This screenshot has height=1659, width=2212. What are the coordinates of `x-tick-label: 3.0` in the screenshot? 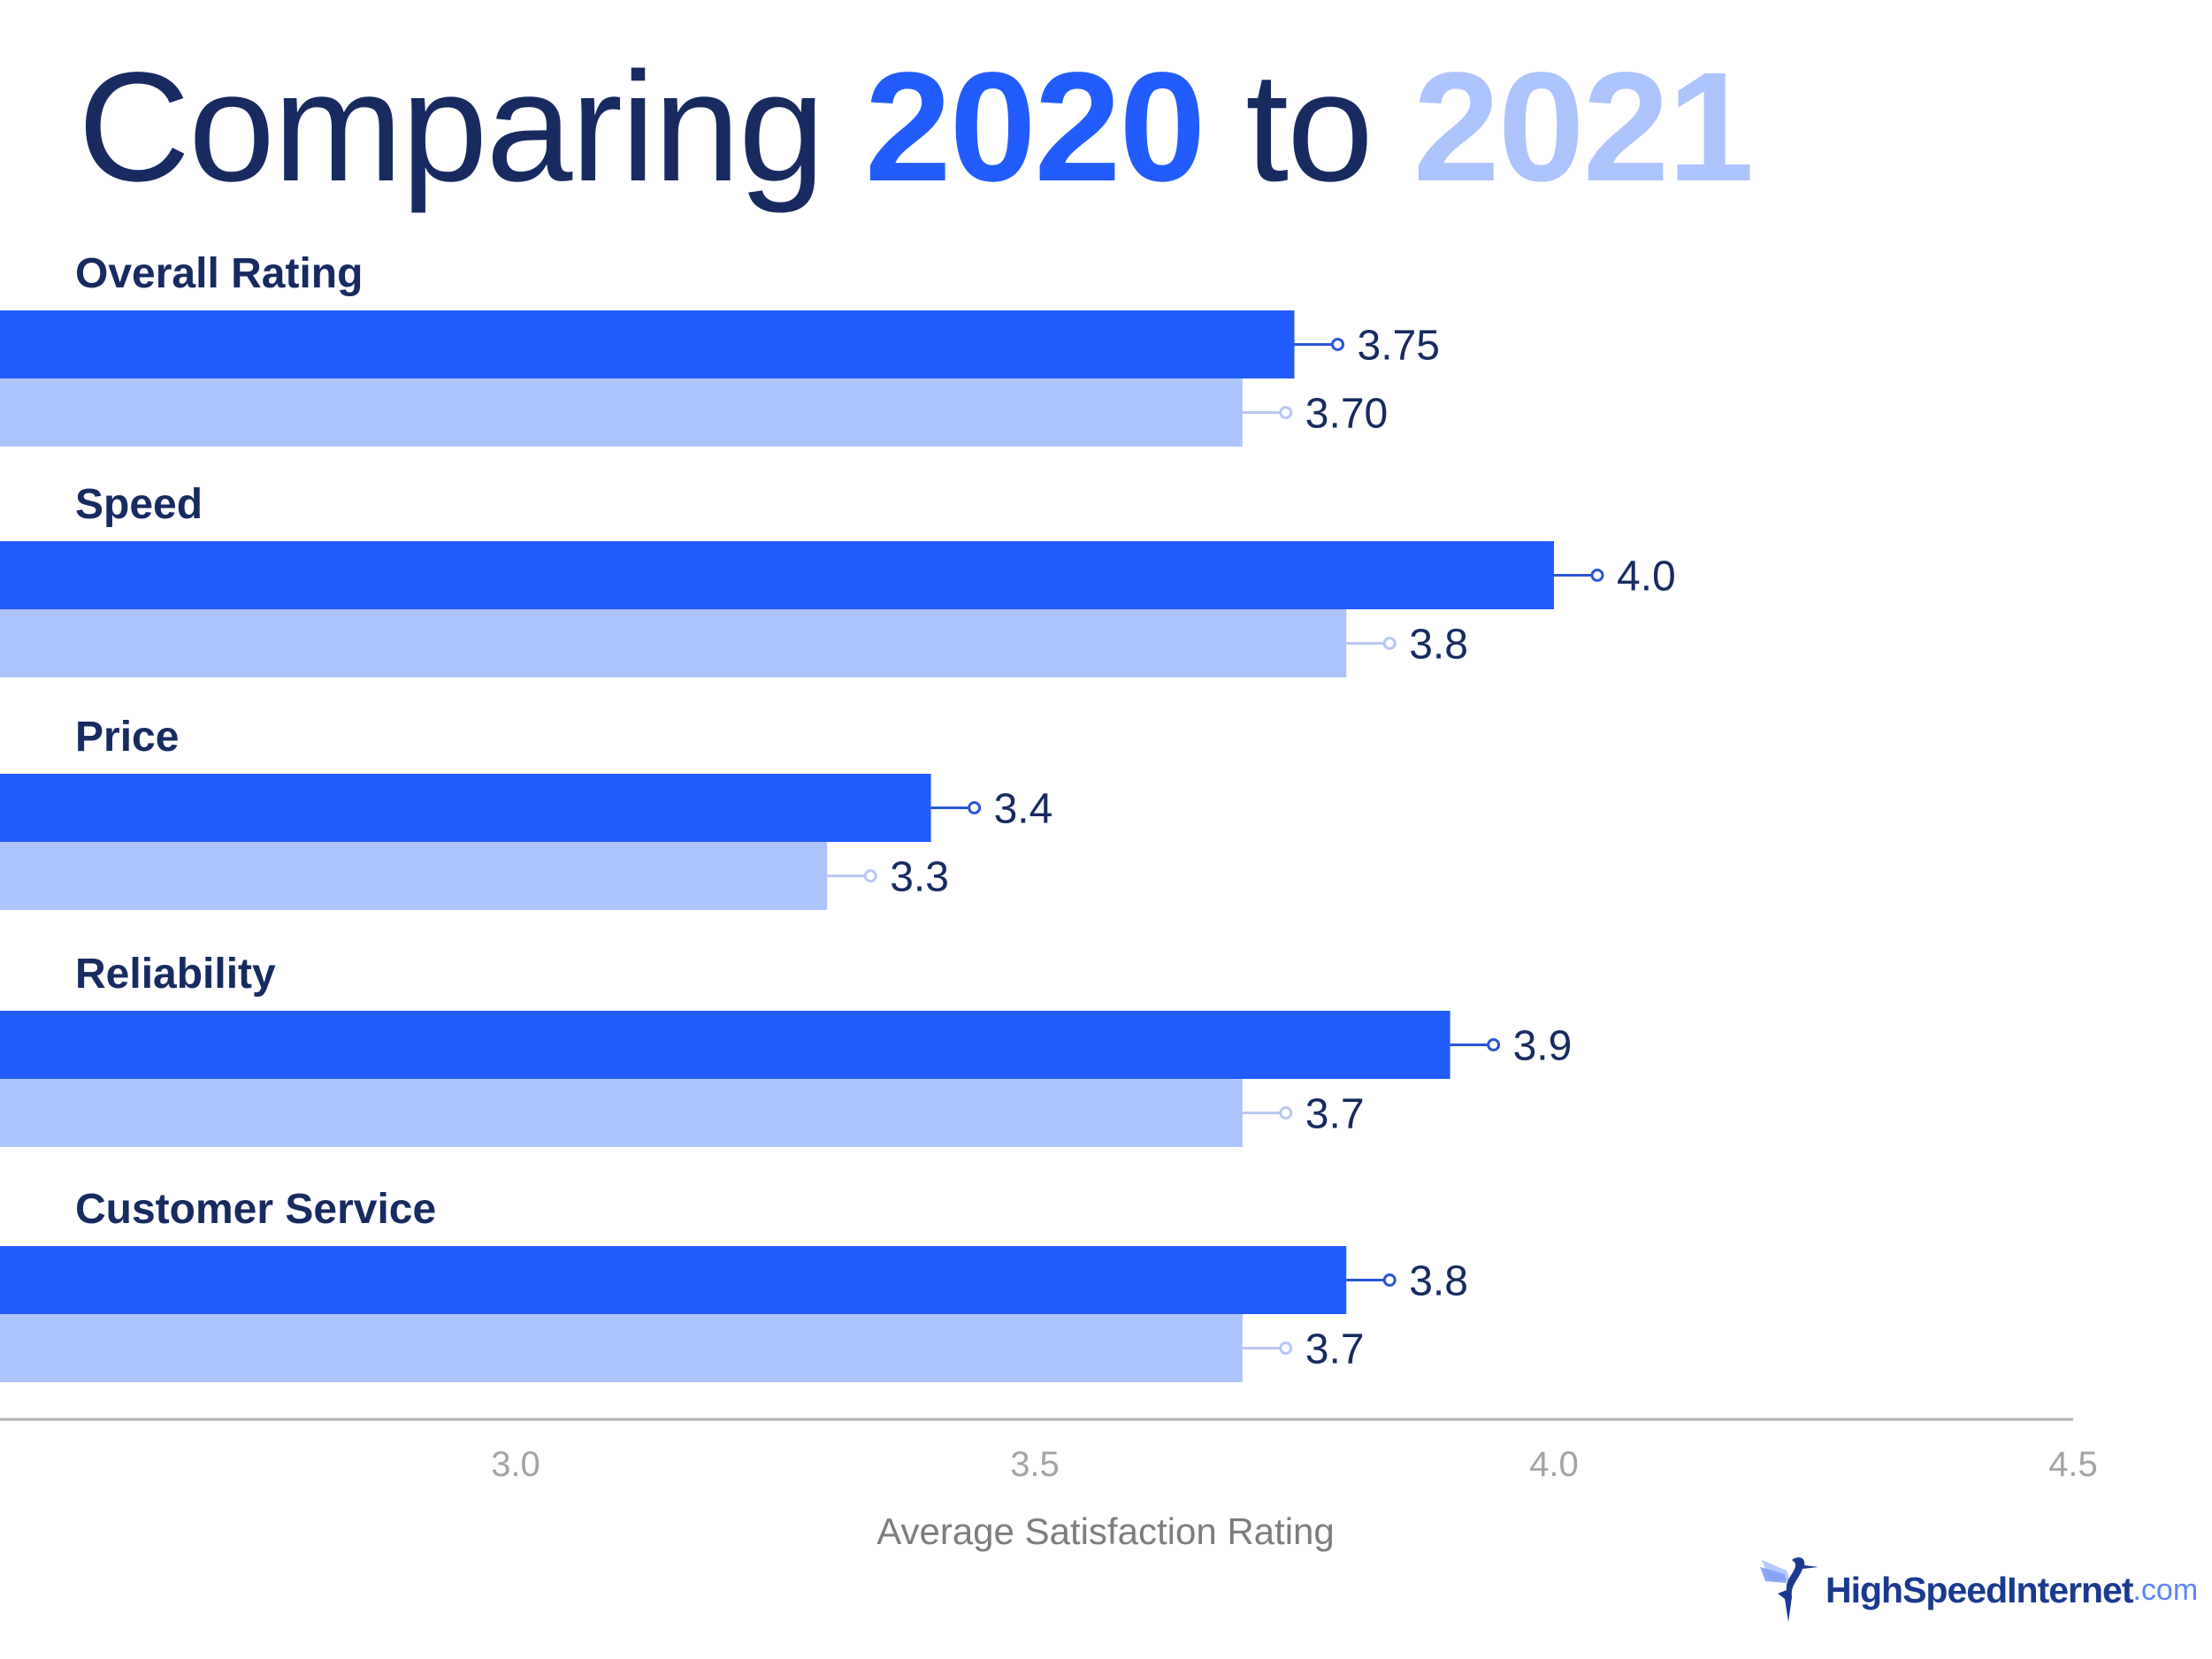 It's located at (515, 1465).